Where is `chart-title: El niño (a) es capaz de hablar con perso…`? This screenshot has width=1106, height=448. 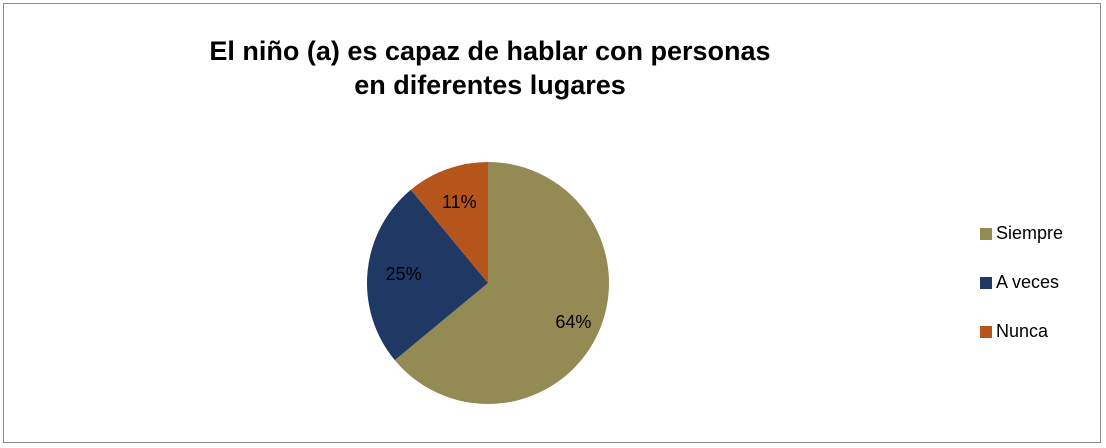
chart-title: El niño (a) es capaz de hablar con perso… is located at coordinates (490, 68).